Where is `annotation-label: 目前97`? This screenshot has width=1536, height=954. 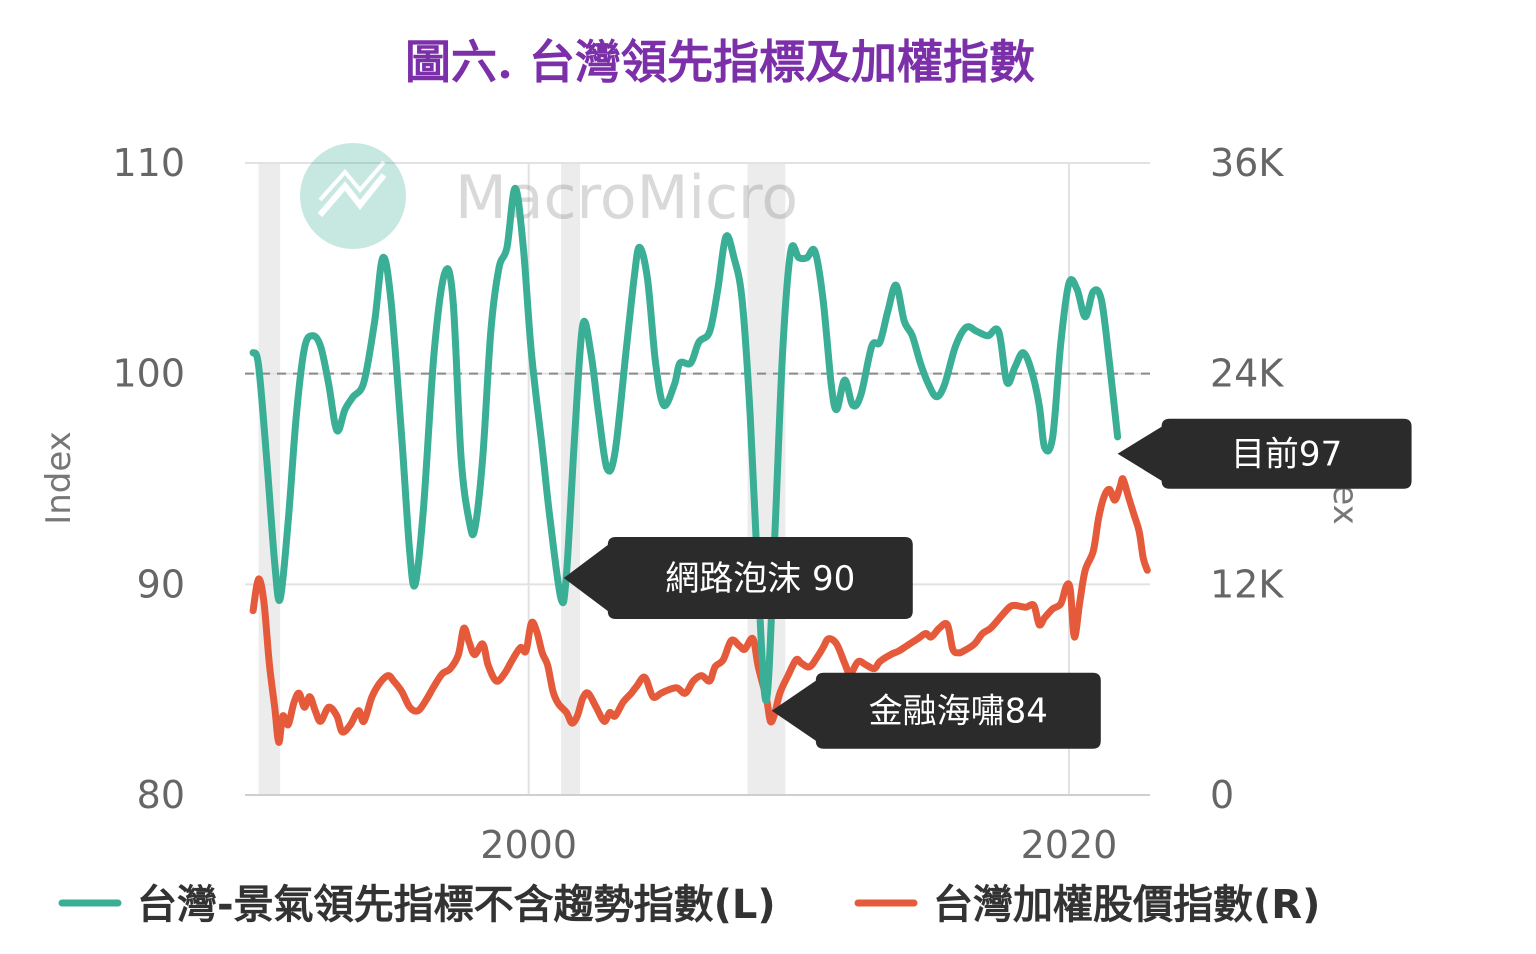
annotation-label: 目前97 is located at coordinates (1286, 455).